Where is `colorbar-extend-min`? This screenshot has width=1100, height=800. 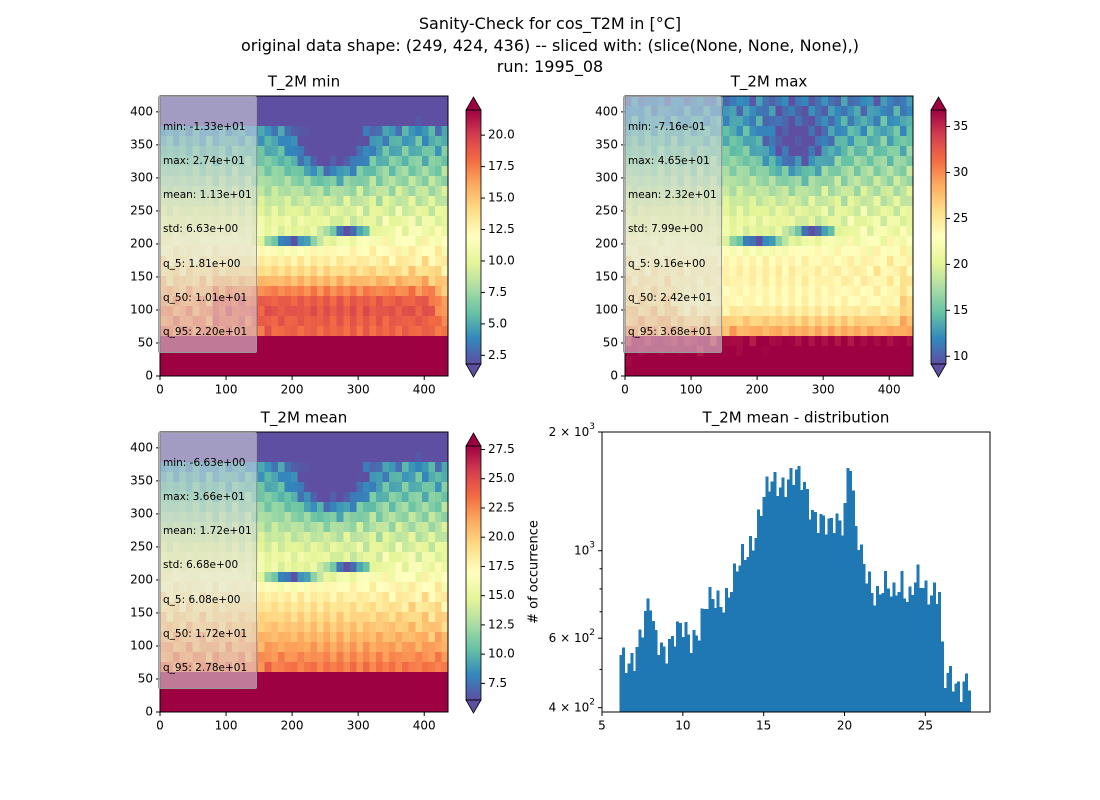
colorbar-extend-min is located at coordinates (473, 370).